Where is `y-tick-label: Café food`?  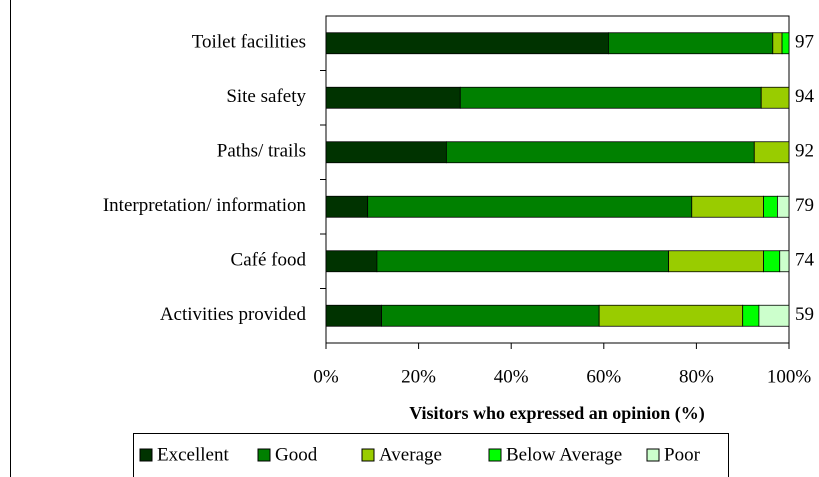 y-tick-label: Café food is located at coordinates (269, 260).